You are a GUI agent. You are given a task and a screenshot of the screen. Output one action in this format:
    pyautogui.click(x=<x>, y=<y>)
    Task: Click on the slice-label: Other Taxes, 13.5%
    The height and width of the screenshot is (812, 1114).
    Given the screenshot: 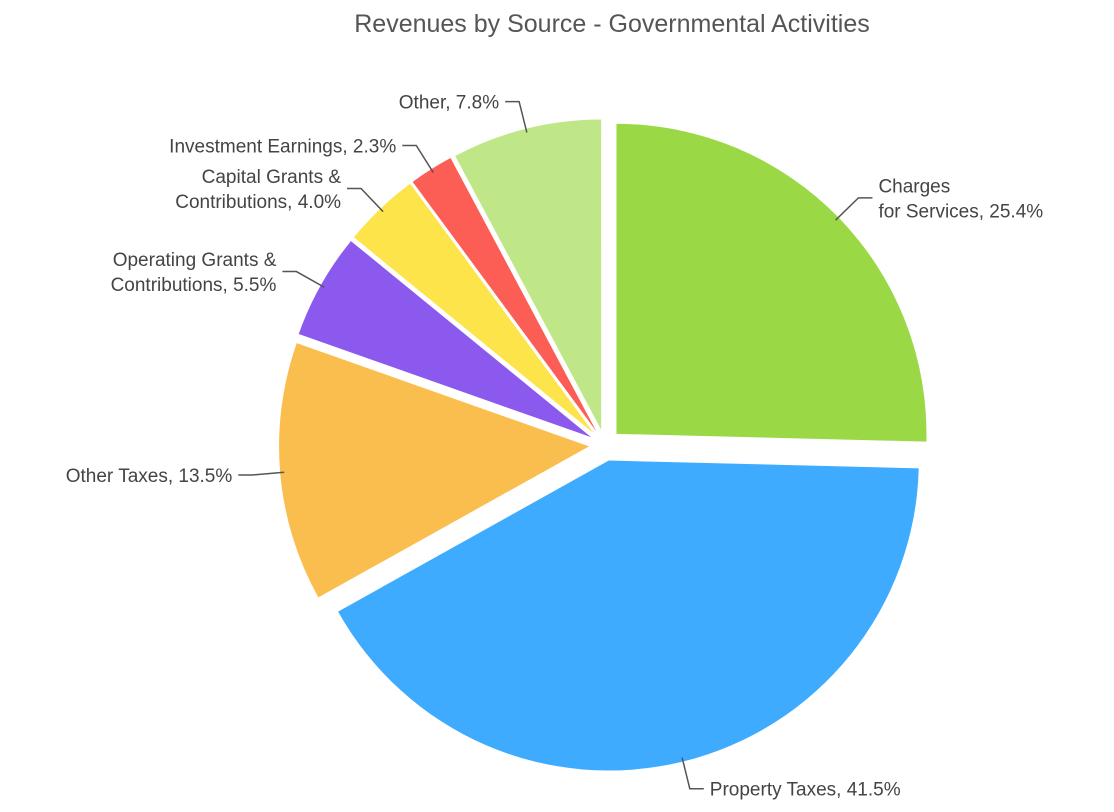 What is the action you would take?
    pyautogui.click(x=149, y=476)
    